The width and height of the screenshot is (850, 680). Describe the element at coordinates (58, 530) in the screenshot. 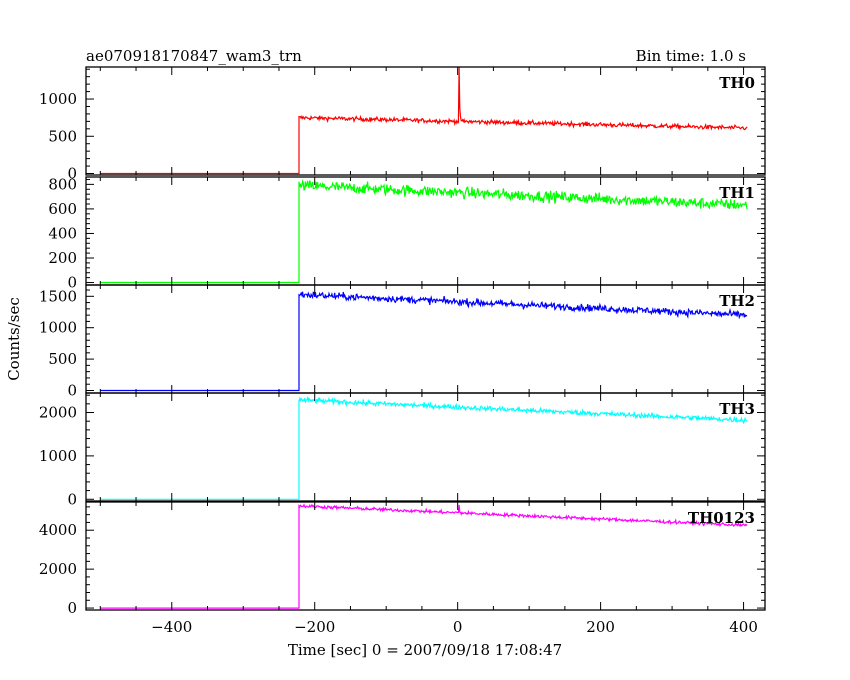

I see `y-tick-label: 4000` at that location.